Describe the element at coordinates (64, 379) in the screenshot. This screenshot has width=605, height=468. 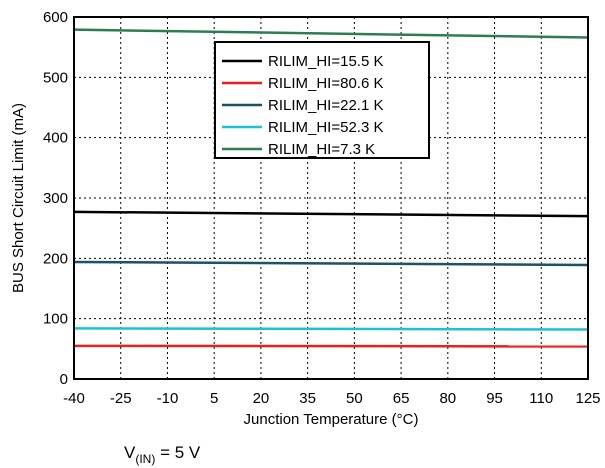
I see `y-tick-label: 0` at that location.